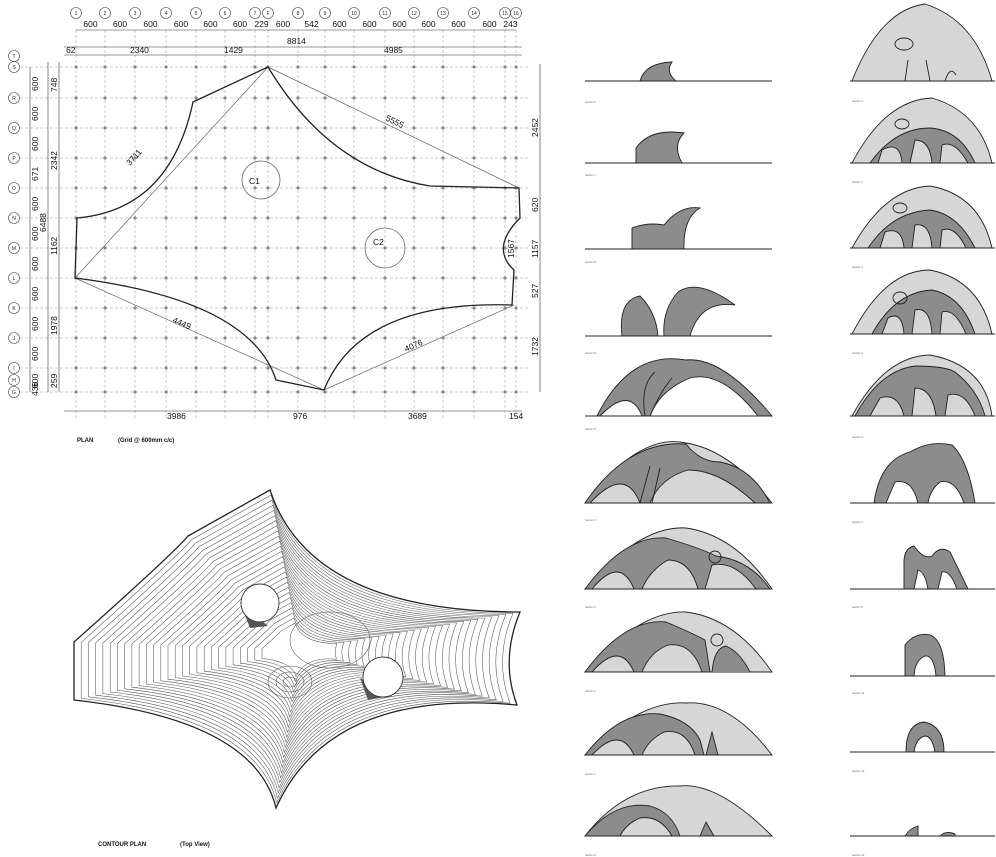 The image size is (996, 857). I want to click on section-label: Section 5, so click(590, 429).